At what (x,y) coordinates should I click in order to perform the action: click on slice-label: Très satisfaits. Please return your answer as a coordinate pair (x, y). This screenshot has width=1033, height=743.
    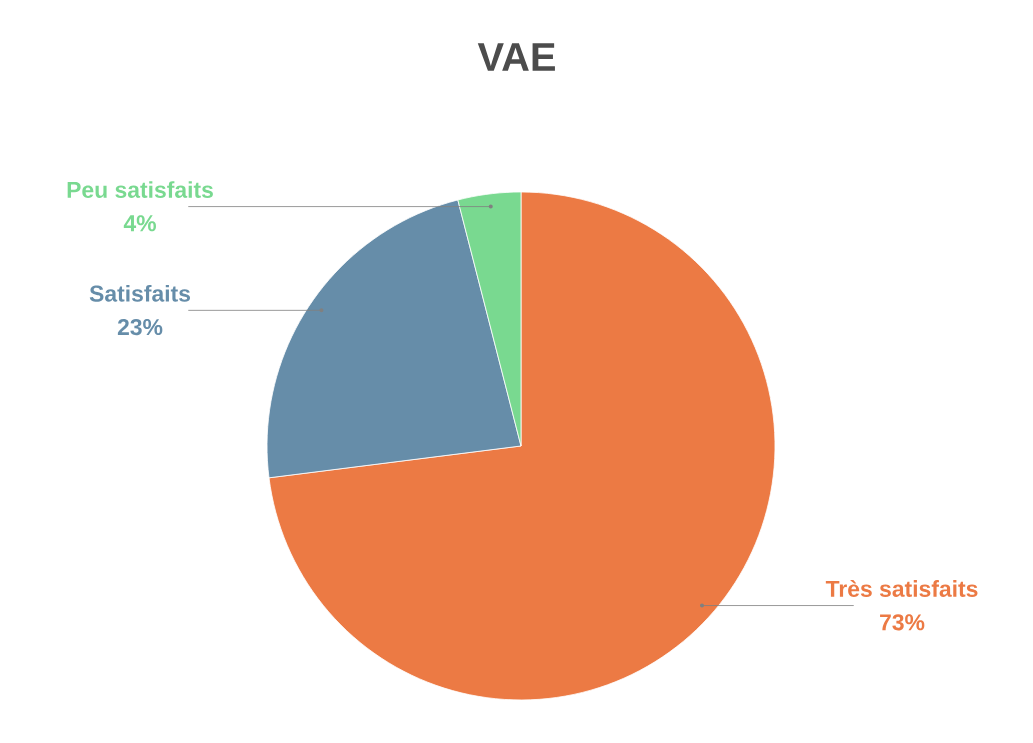
    Looking at the image, I should click on (901, 588).